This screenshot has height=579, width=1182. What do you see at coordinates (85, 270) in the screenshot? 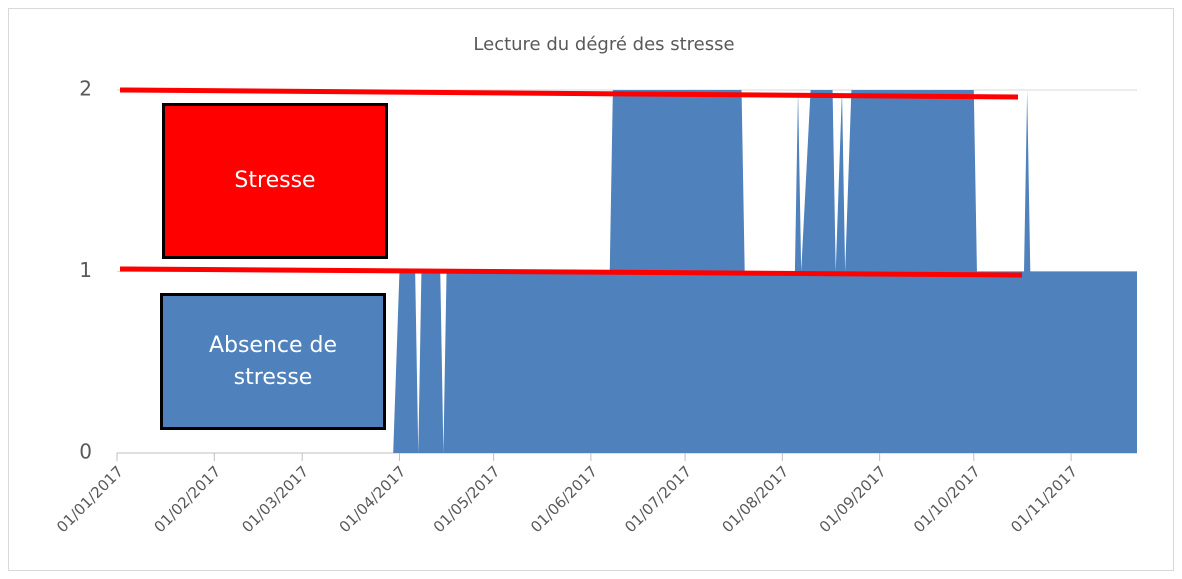
I see `y-tick-label: 1` at bounding box center [85, 270].